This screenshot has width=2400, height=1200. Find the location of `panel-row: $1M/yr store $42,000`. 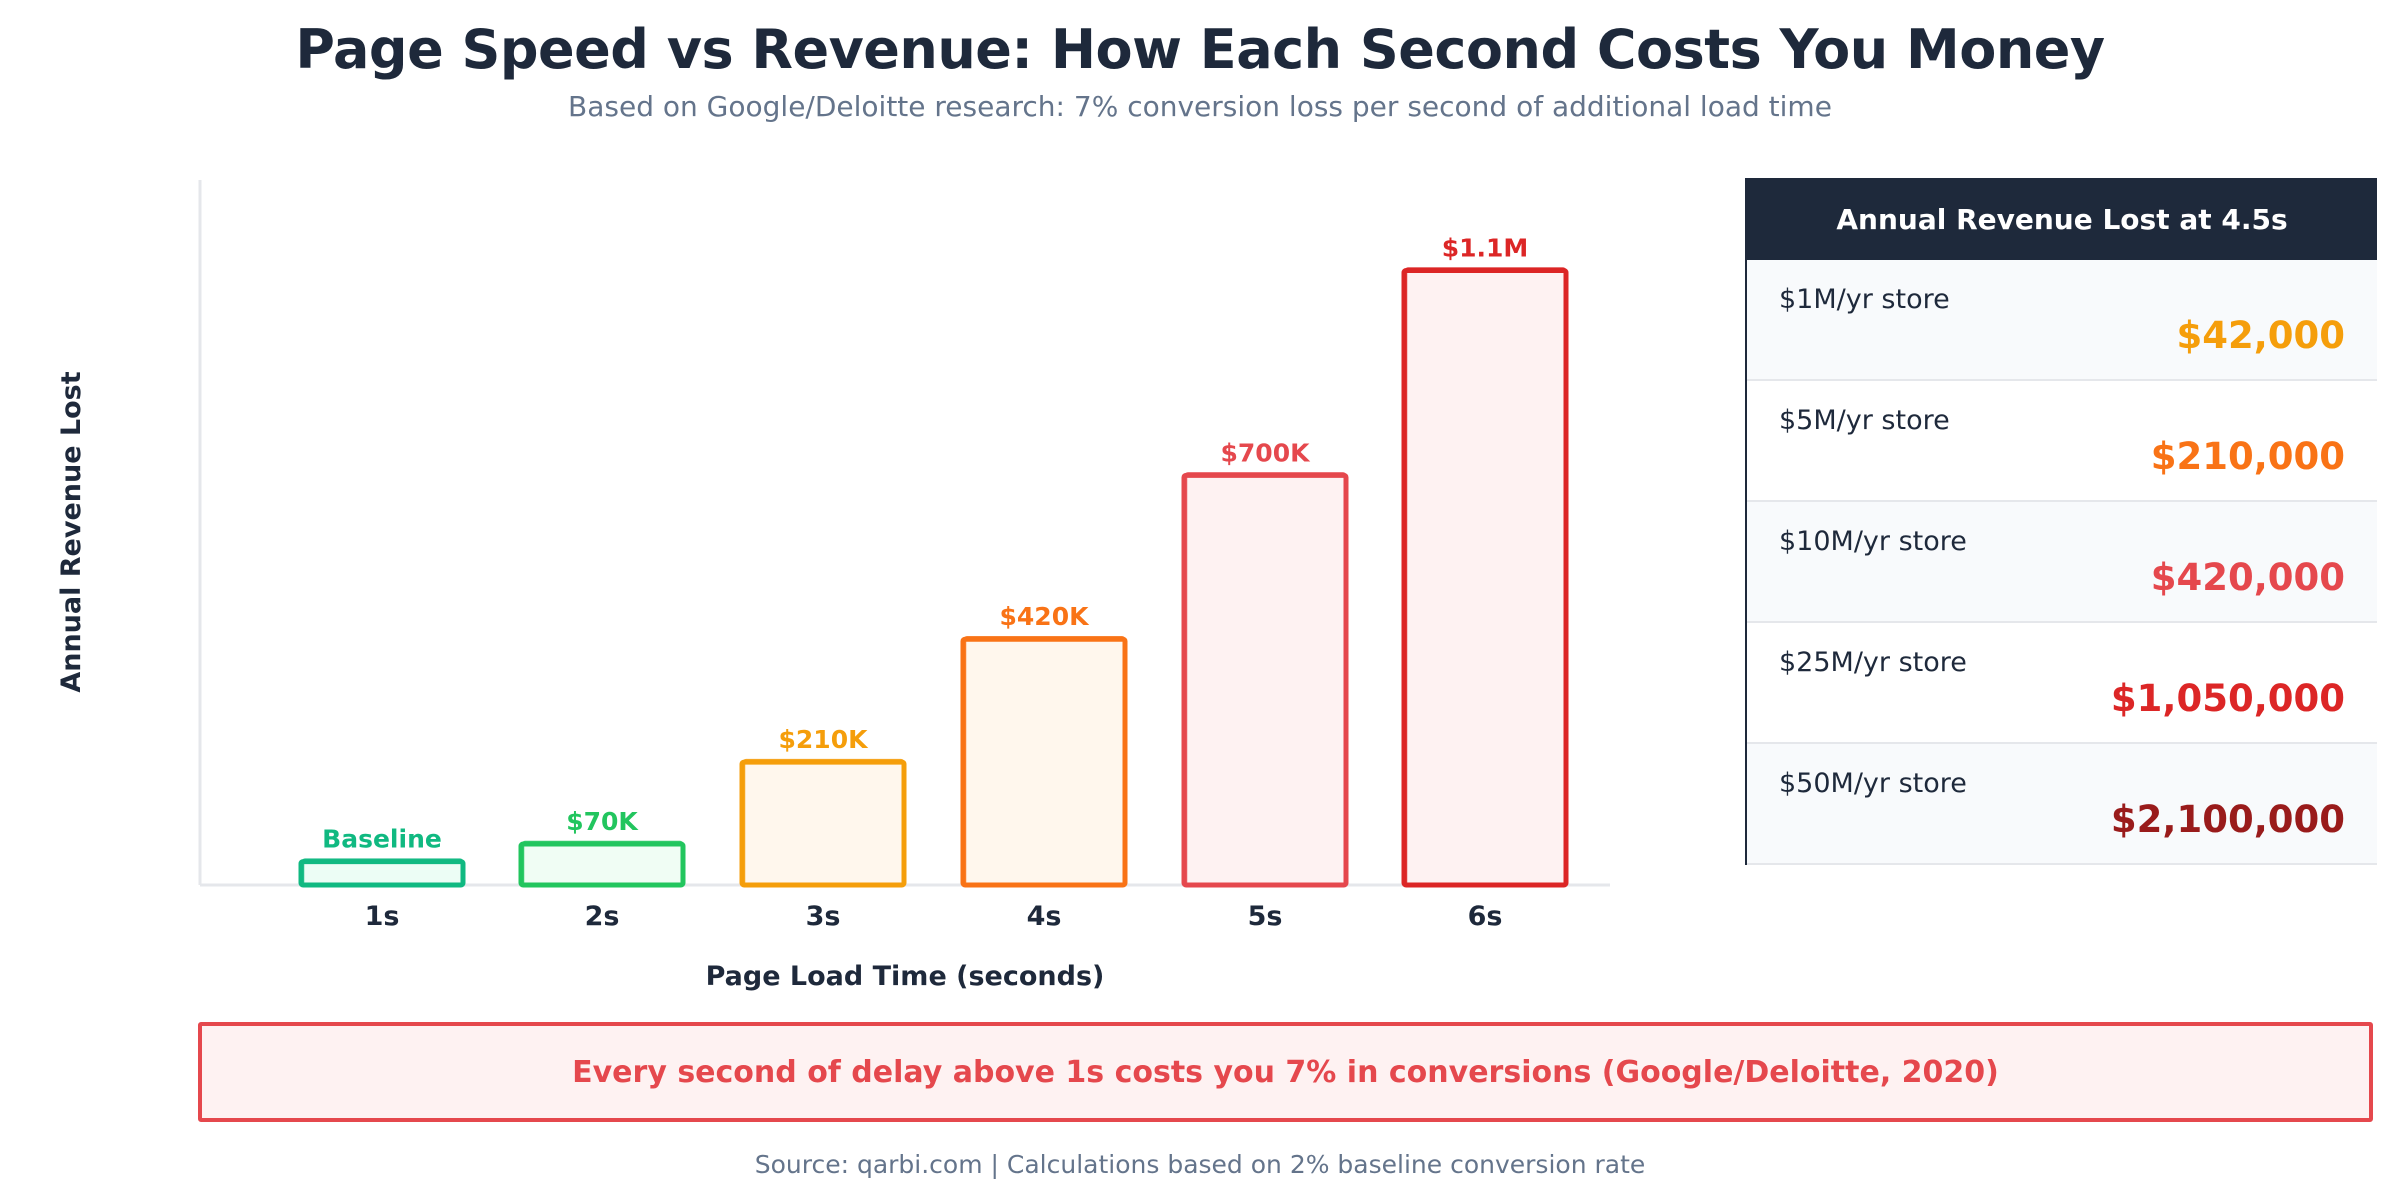

panel-row: $1M/yr store $42,000 is located at coordinates (2062, 320).